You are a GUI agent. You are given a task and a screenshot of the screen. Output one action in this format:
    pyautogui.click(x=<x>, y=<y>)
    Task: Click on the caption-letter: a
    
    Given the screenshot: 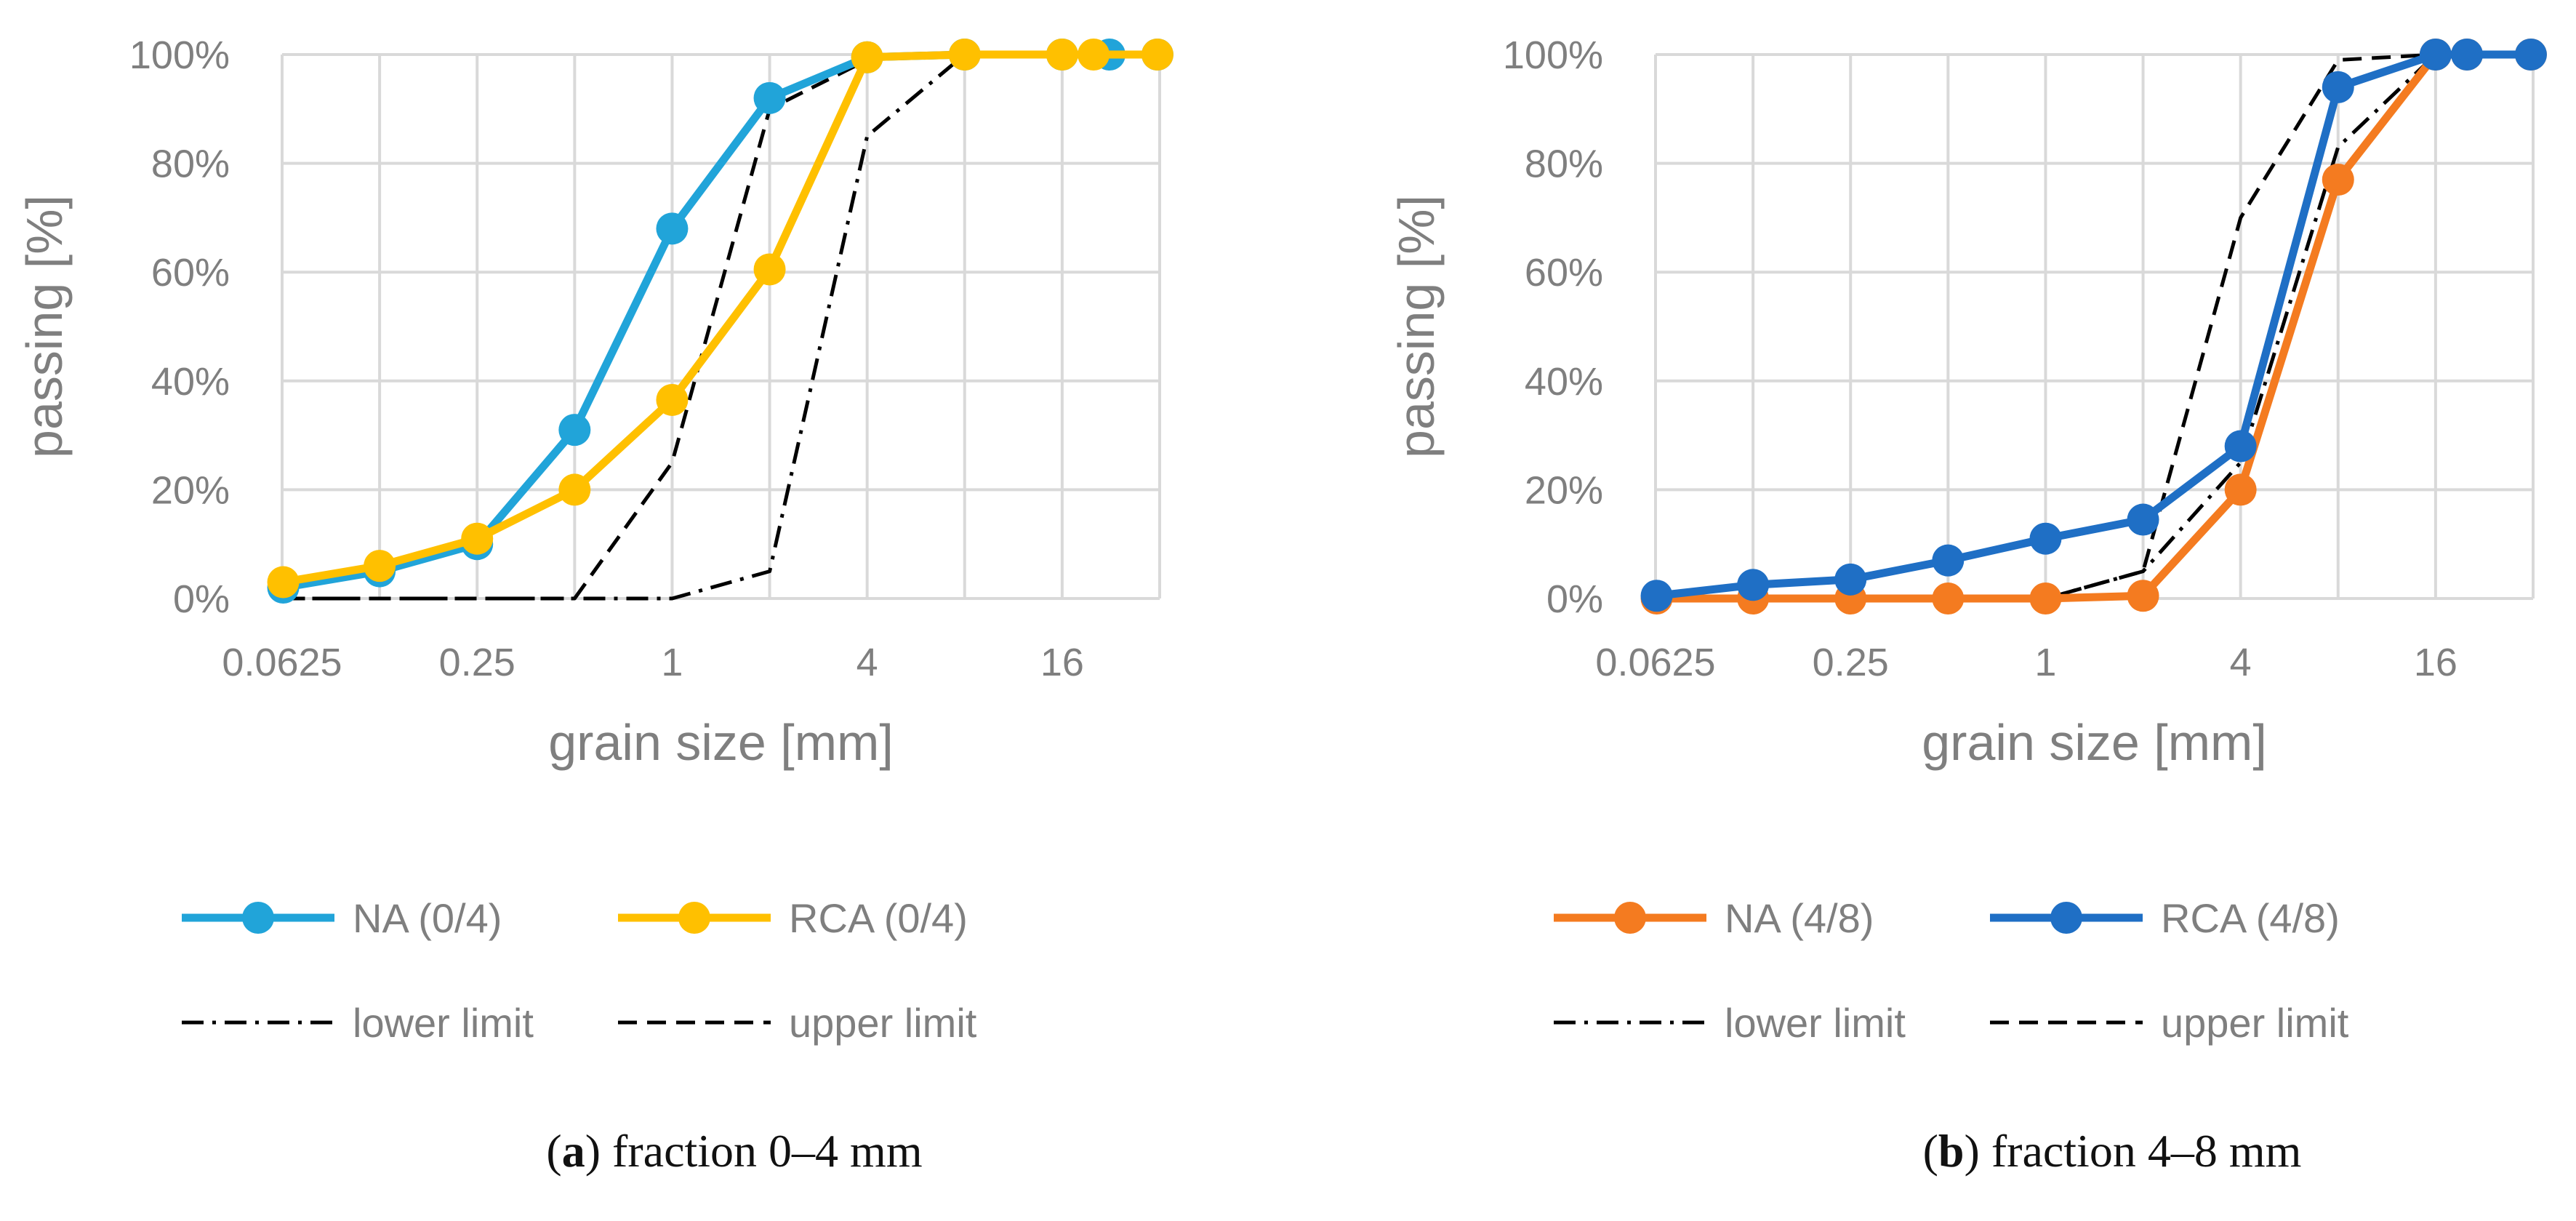 What is the action you would take?
    pyautogui.click(x=574, y=1151)
    